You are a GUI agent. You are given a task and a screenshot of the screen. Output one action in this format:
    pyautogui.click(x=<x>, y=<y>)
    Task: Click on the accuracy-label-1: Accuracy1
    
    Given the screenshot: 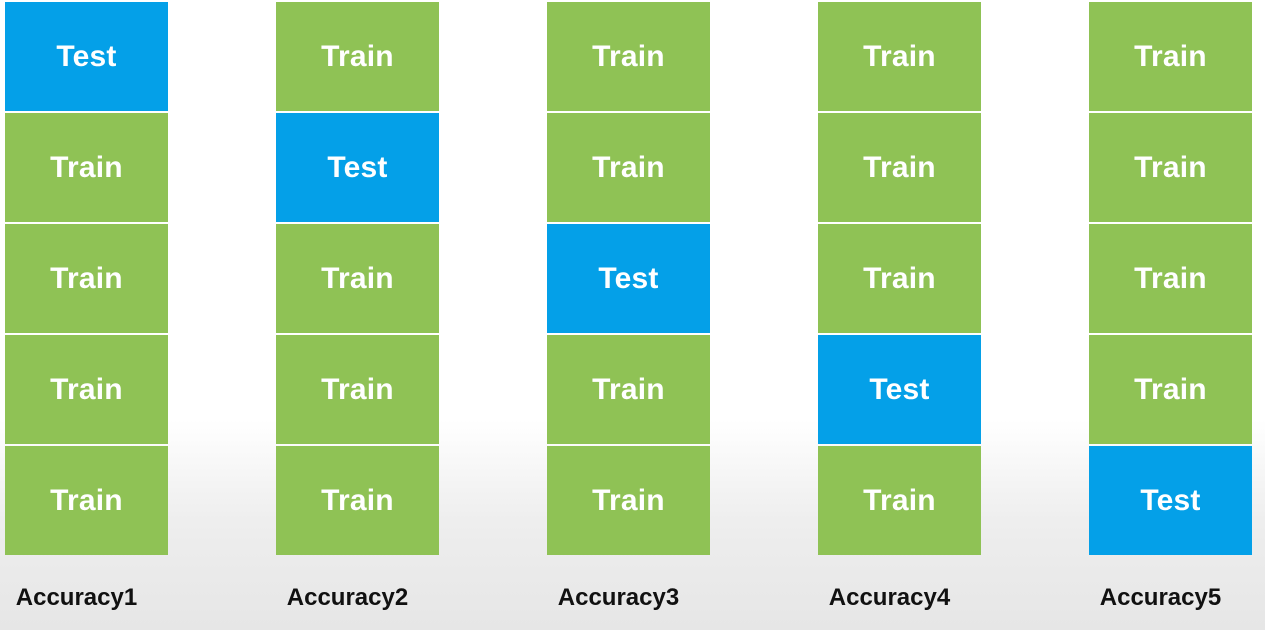 What is the action you would take?
    pyautogui.click(x=76, y=597)
    